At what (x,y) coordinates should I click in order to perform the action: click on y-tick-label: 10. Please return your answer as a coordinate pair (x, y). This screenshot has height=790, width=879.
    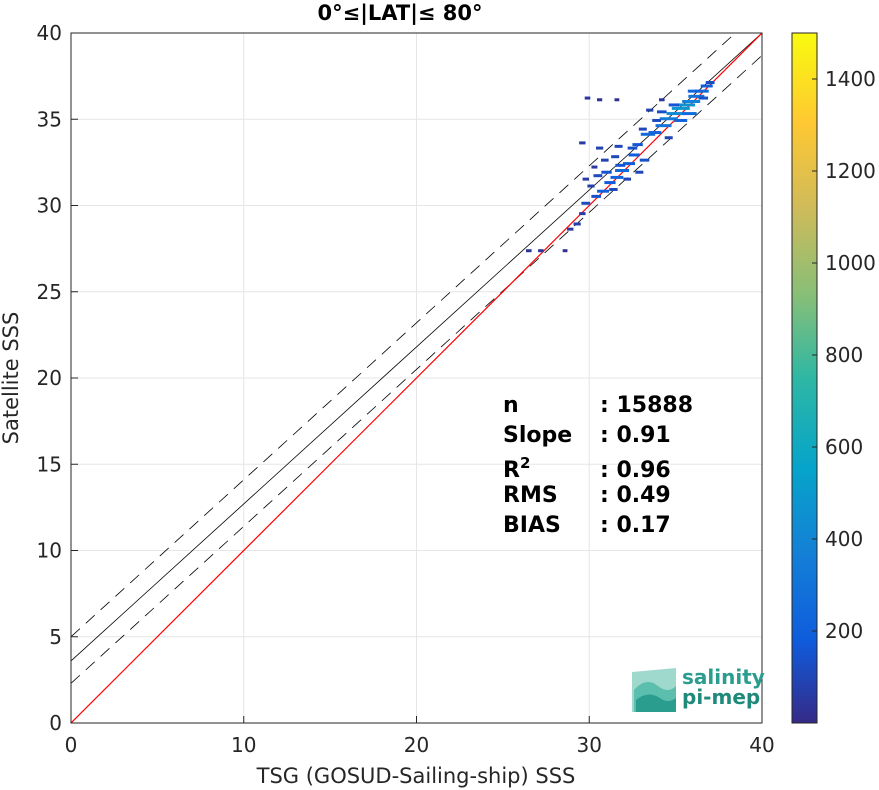
    Looking at the image, I should click on (49, 551).